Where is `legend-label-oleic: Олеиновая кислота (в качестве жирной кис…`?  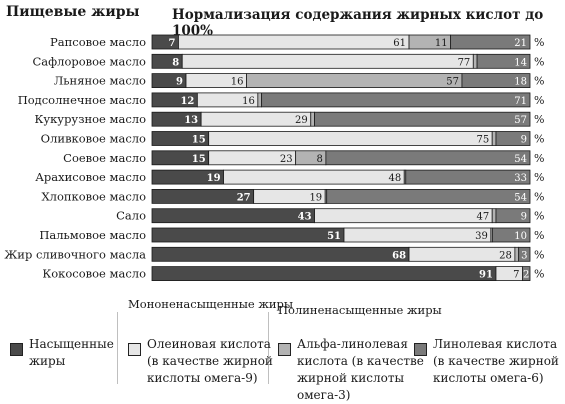 legend-label-oleic: Олеиновая кислота (в качестве жирной кис… is located at coordinates (210, 361).